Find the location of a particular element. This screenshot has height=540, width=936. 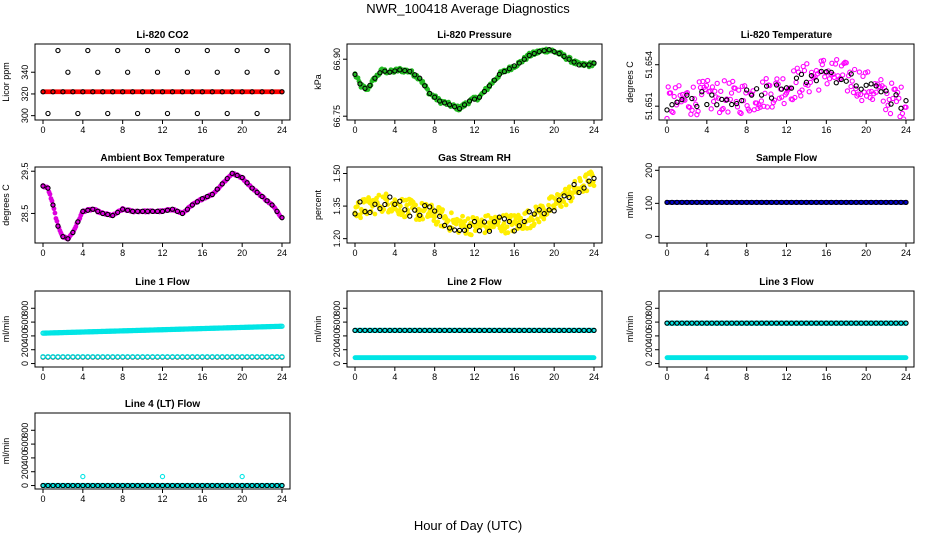

panel-1: Li-820 CO2 0 4 8 12 16 20 24 300 320 340 Licor ppm is located at coordinates (146, 82).